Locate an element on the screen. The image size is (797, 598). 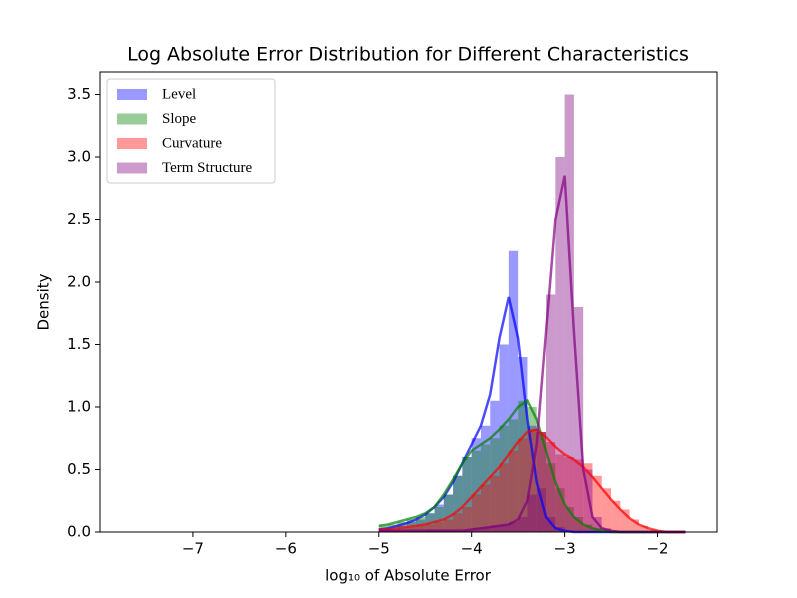
y-tick-label: 0.0 is located at coordinates (79, 532).